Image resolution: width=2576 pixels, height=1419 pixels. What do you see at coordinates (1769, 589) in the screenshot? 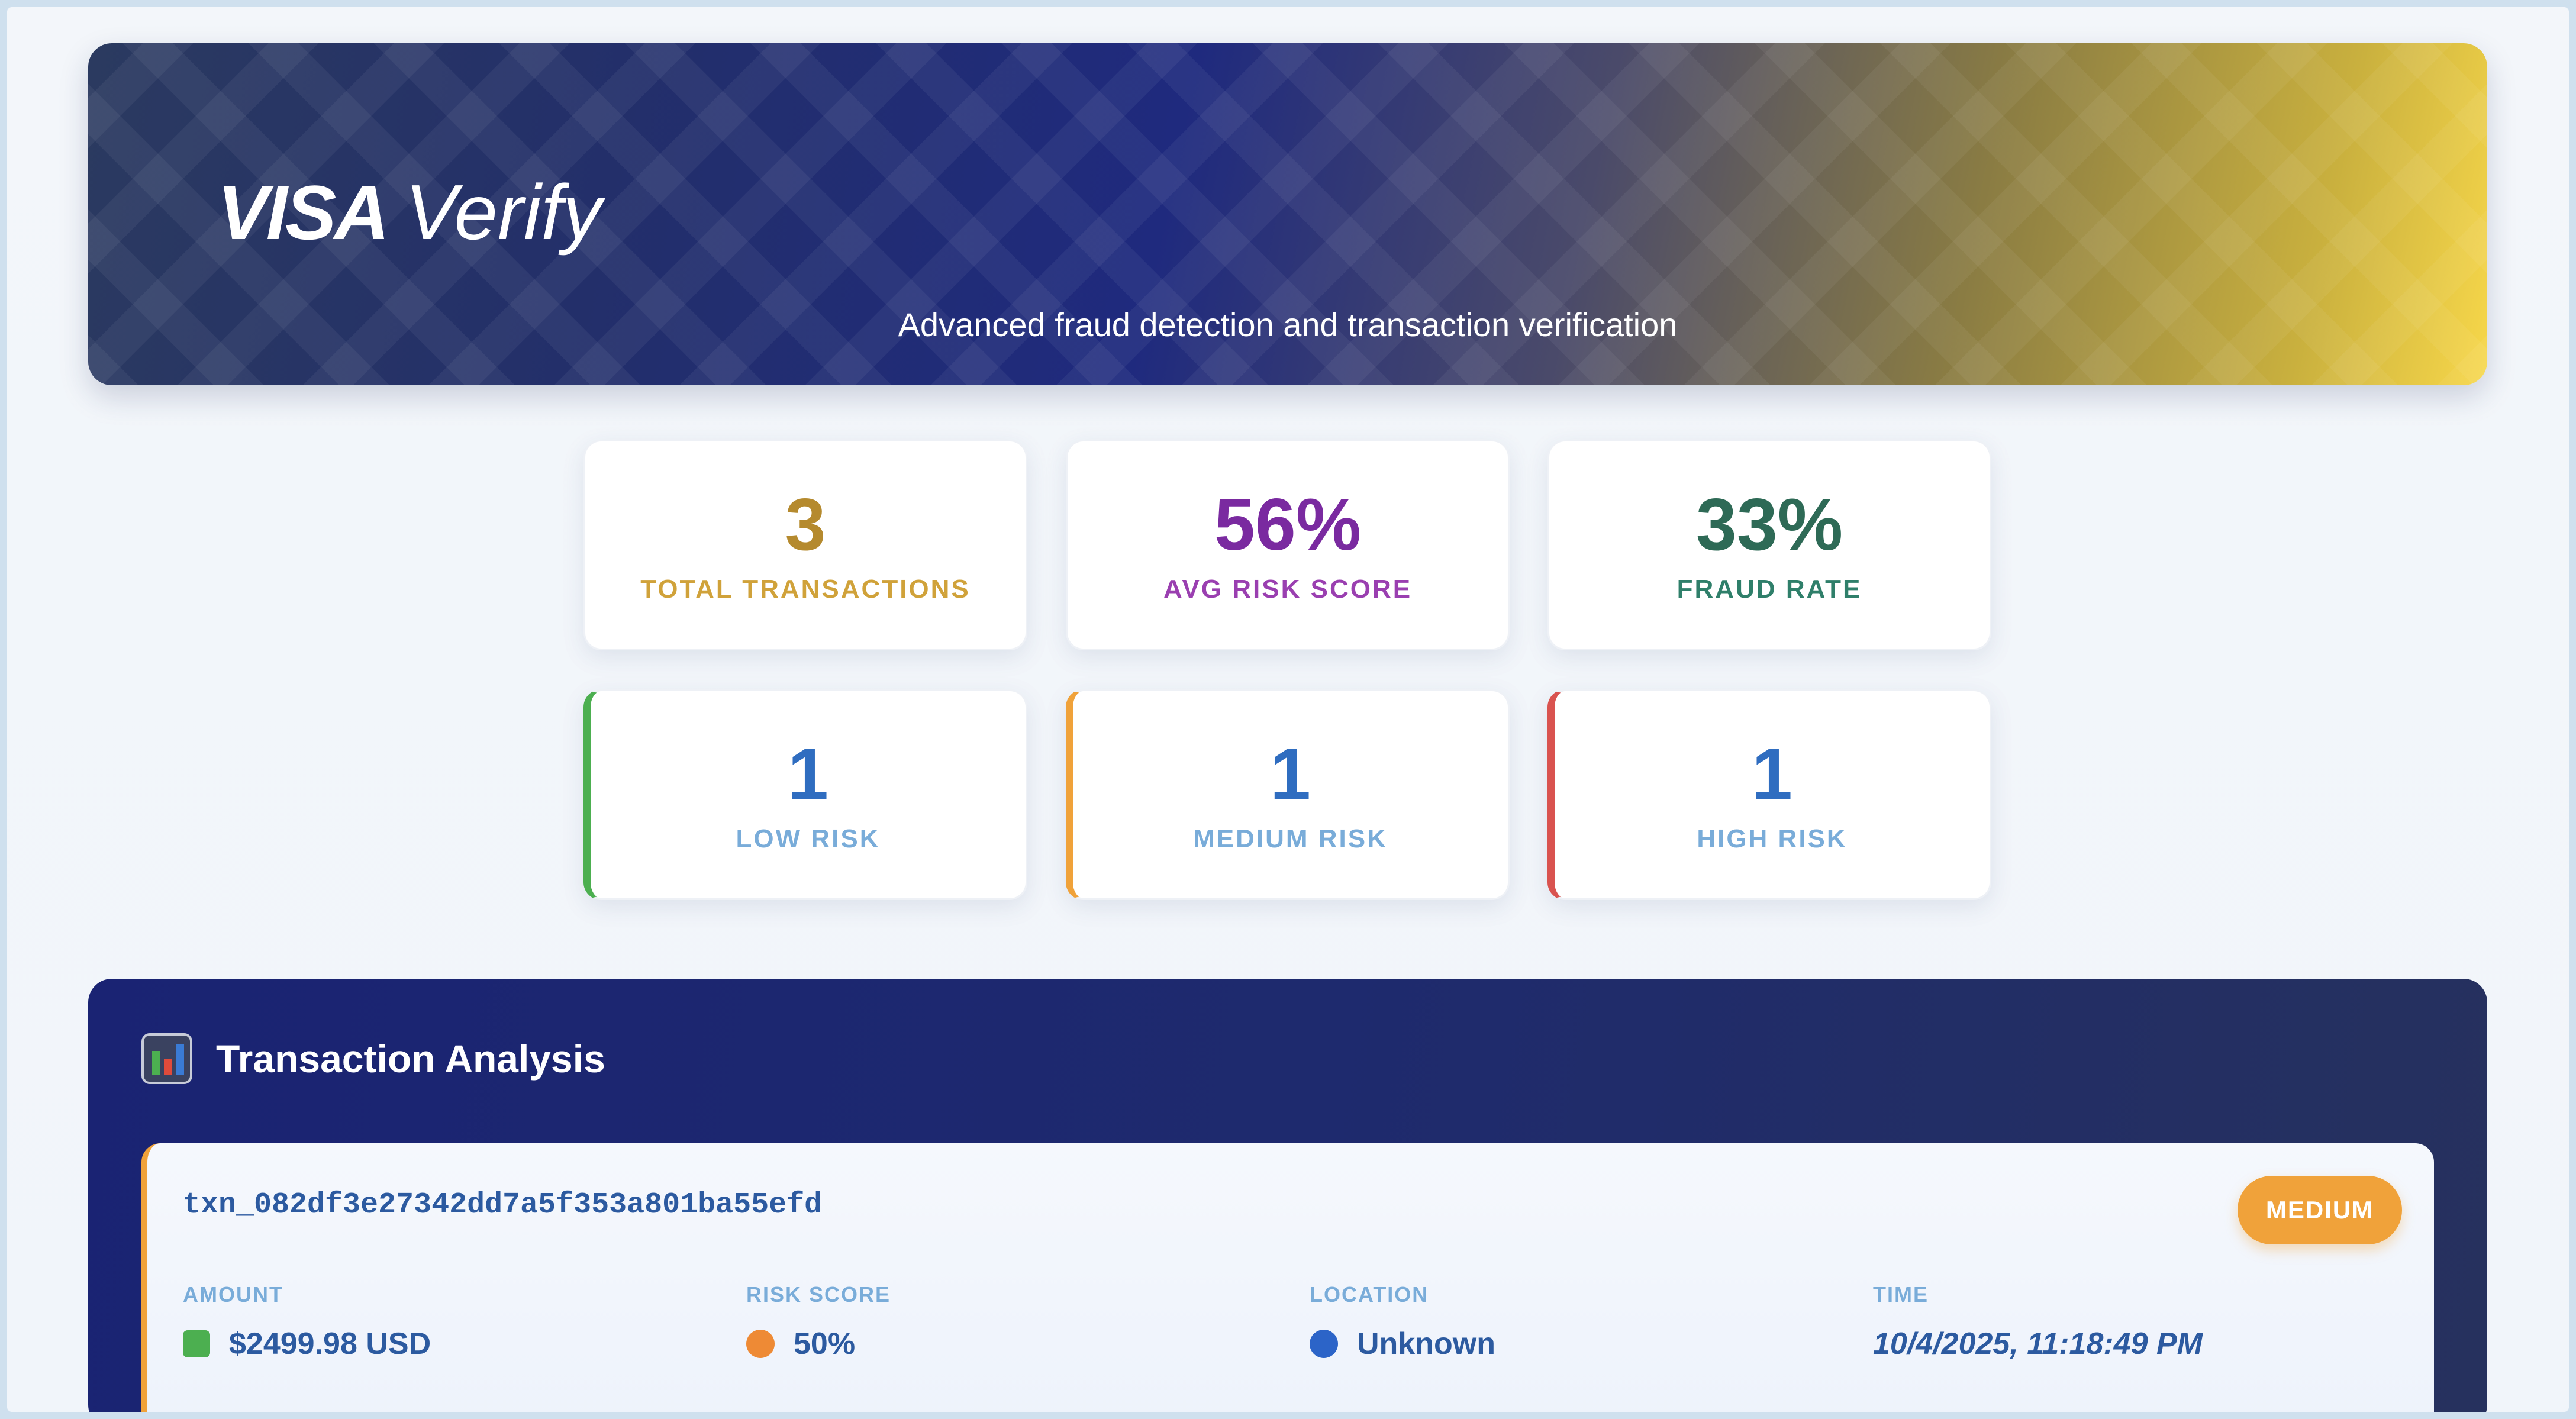
I see `stat-label: FRAUD RATE` at bounding box center [1769, 589].